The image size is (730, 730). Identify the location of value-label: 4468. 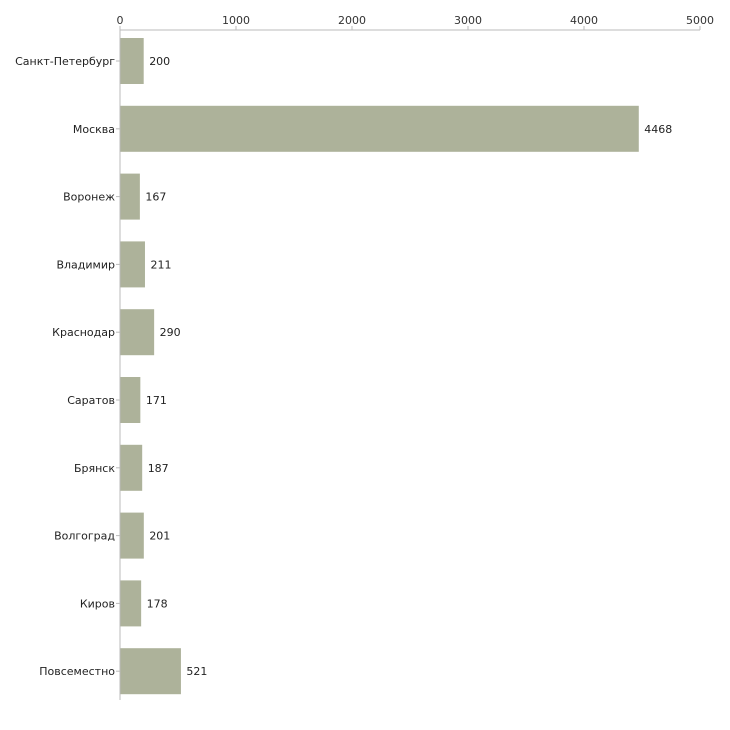
(658, 129).